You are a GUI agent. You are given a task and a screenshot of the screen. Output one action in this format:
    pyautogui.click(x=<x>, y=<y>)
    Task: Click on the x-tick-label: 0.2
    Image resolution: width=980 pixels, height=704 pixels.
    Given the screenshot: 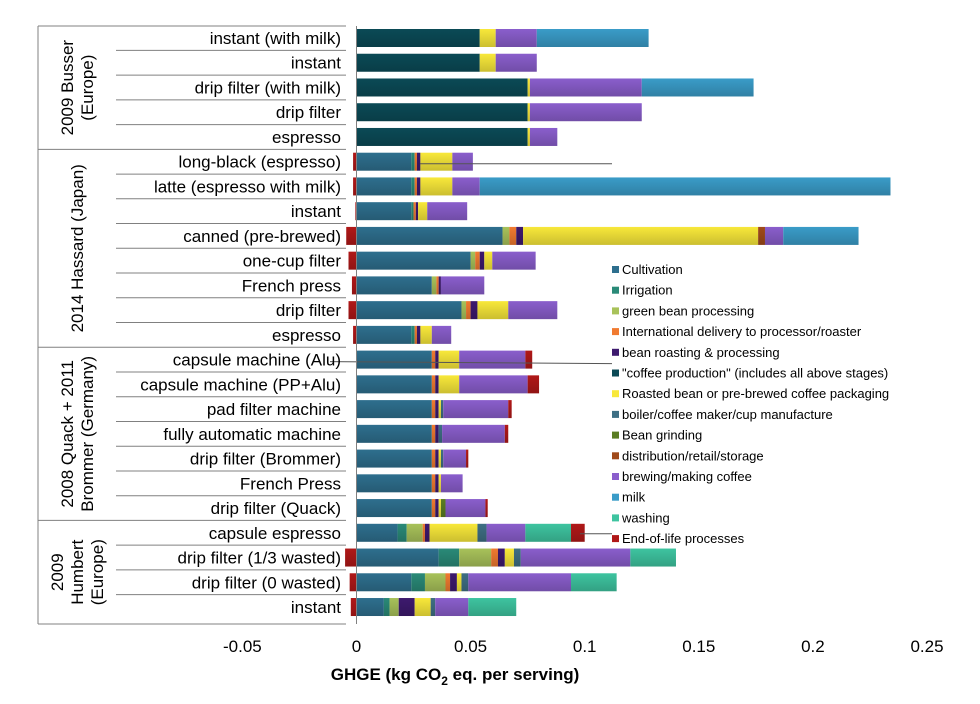 What is the action you would take?
    pyautogui.click(x=813, y=646)
    